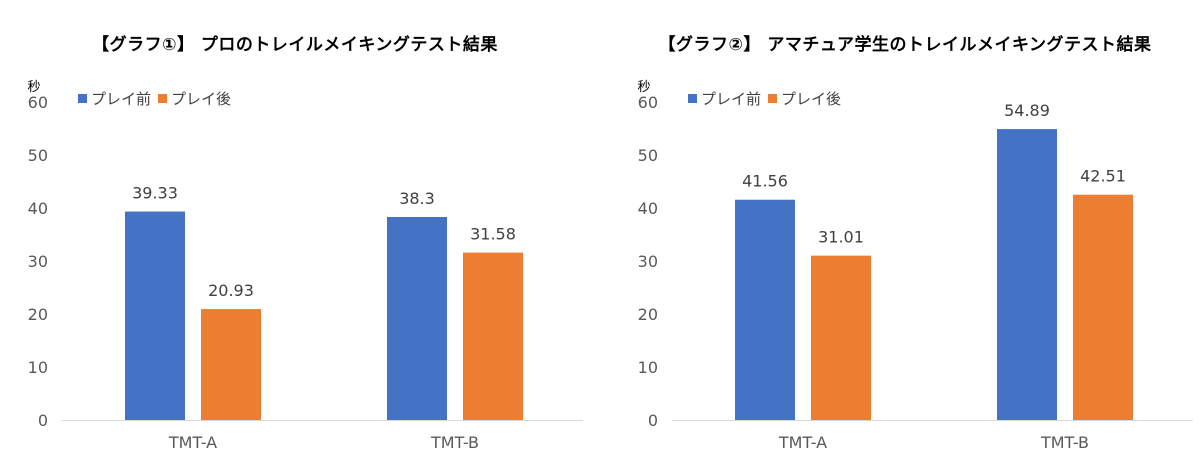 This screenshot has width=1200, height=454. What do you see at coordinates (231, 290) in the screenshot?
I see `data-label: 20.93` at bounding box center [231, 290].